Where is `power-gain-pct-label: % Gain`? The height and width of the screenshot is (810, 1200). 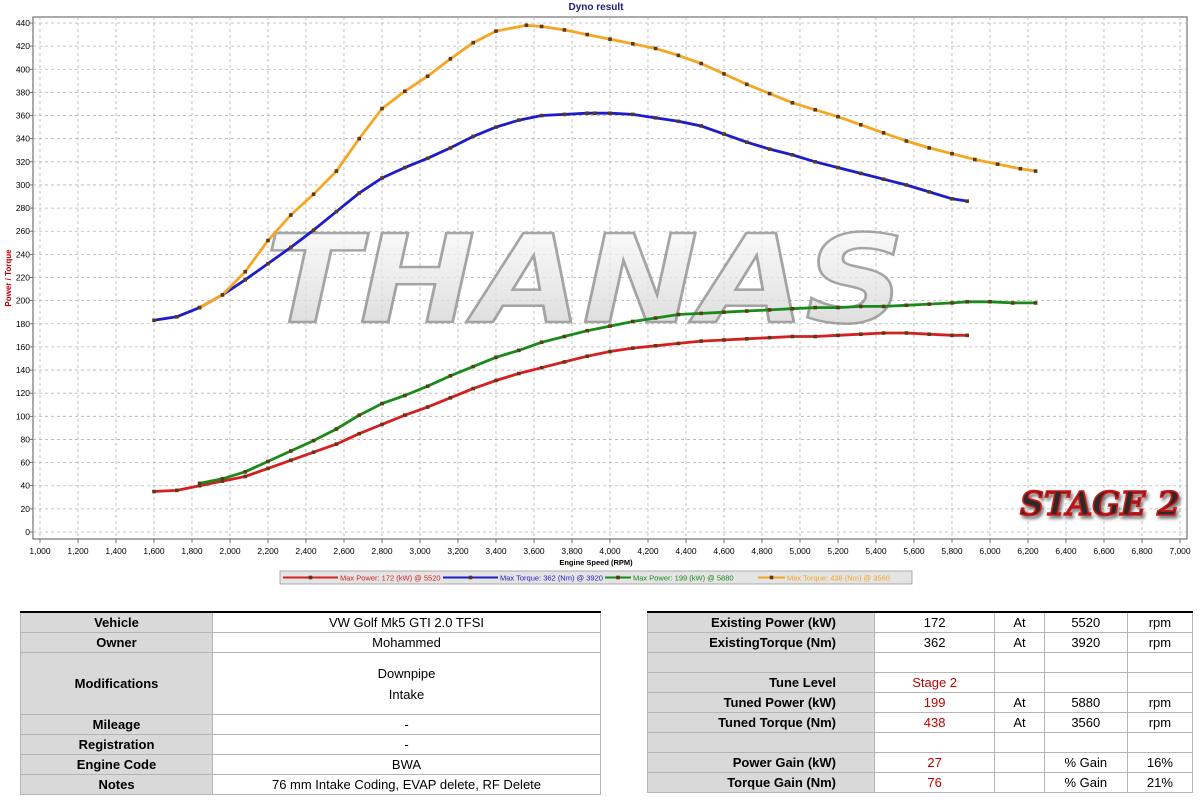 power-gain-pct-label: % Gain is located at coordinates (1085, 762).